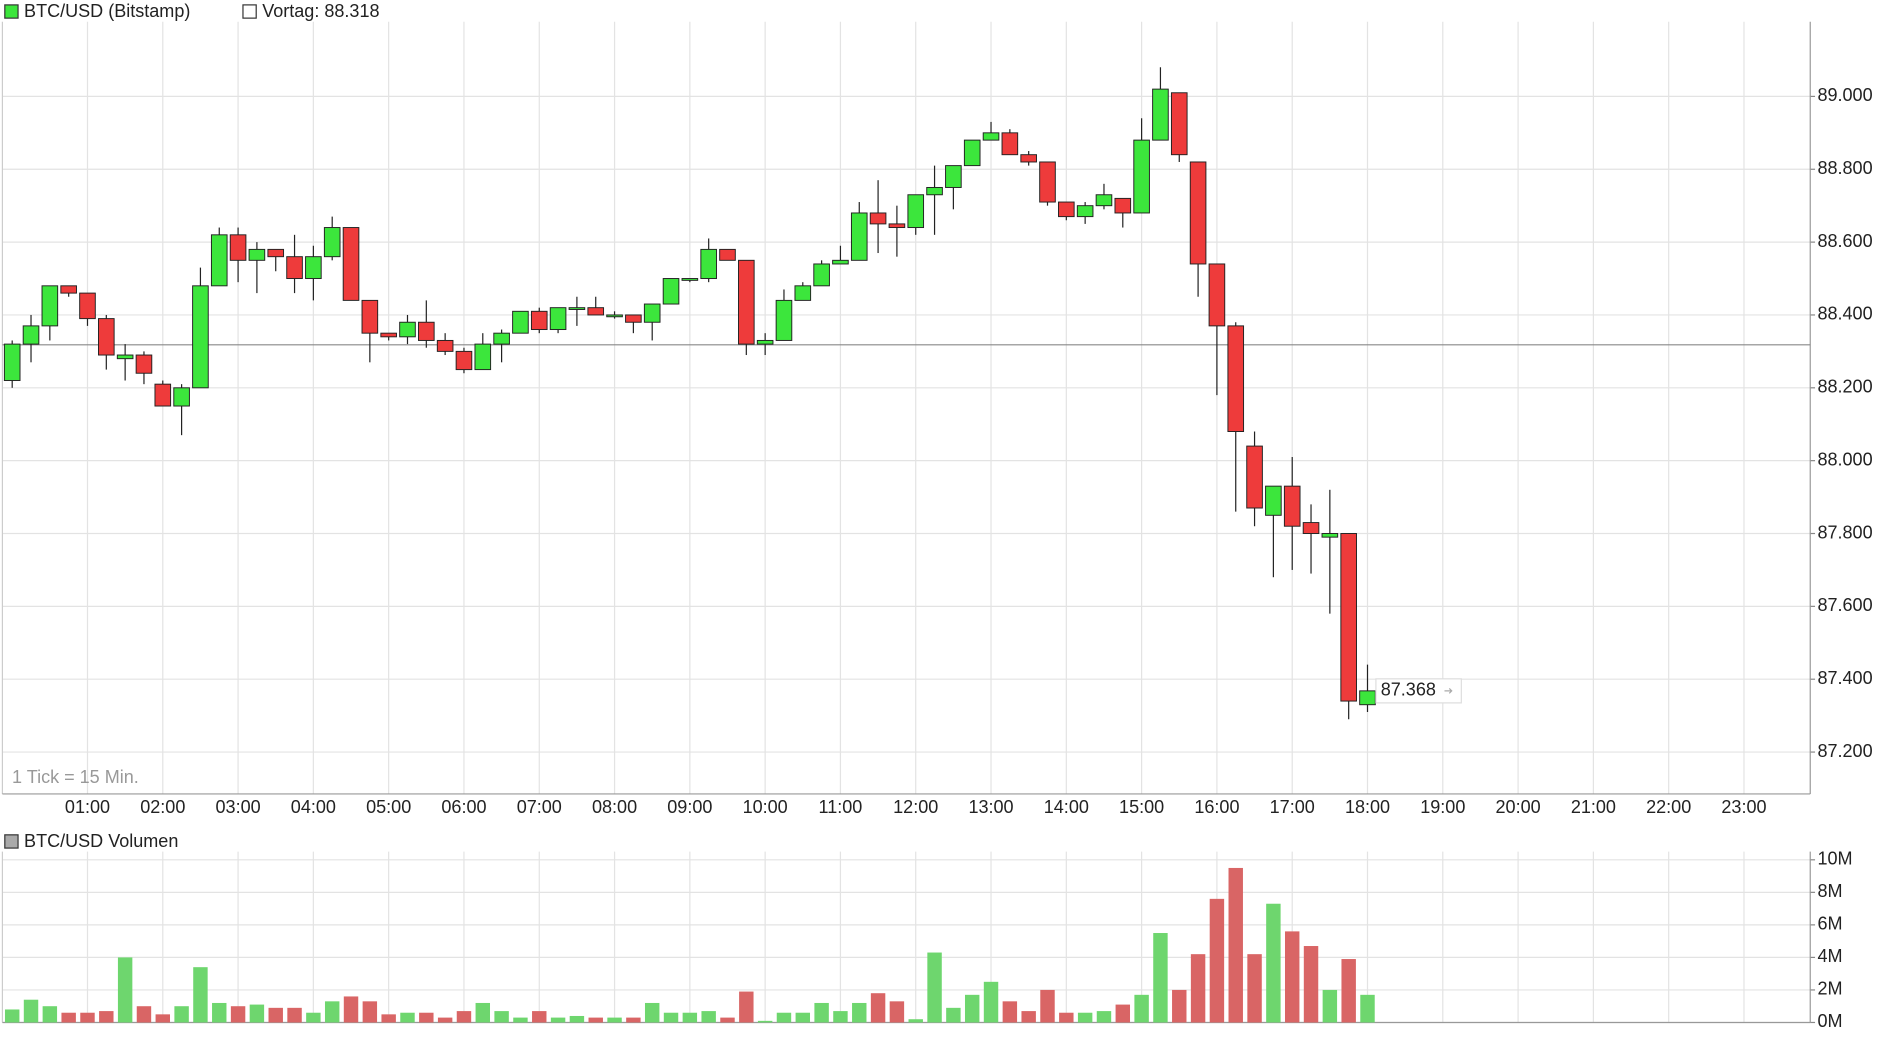 This screenshot has width=1880, height=1037. I want to click on x-tick-label: 04:00, so click(313, 807).